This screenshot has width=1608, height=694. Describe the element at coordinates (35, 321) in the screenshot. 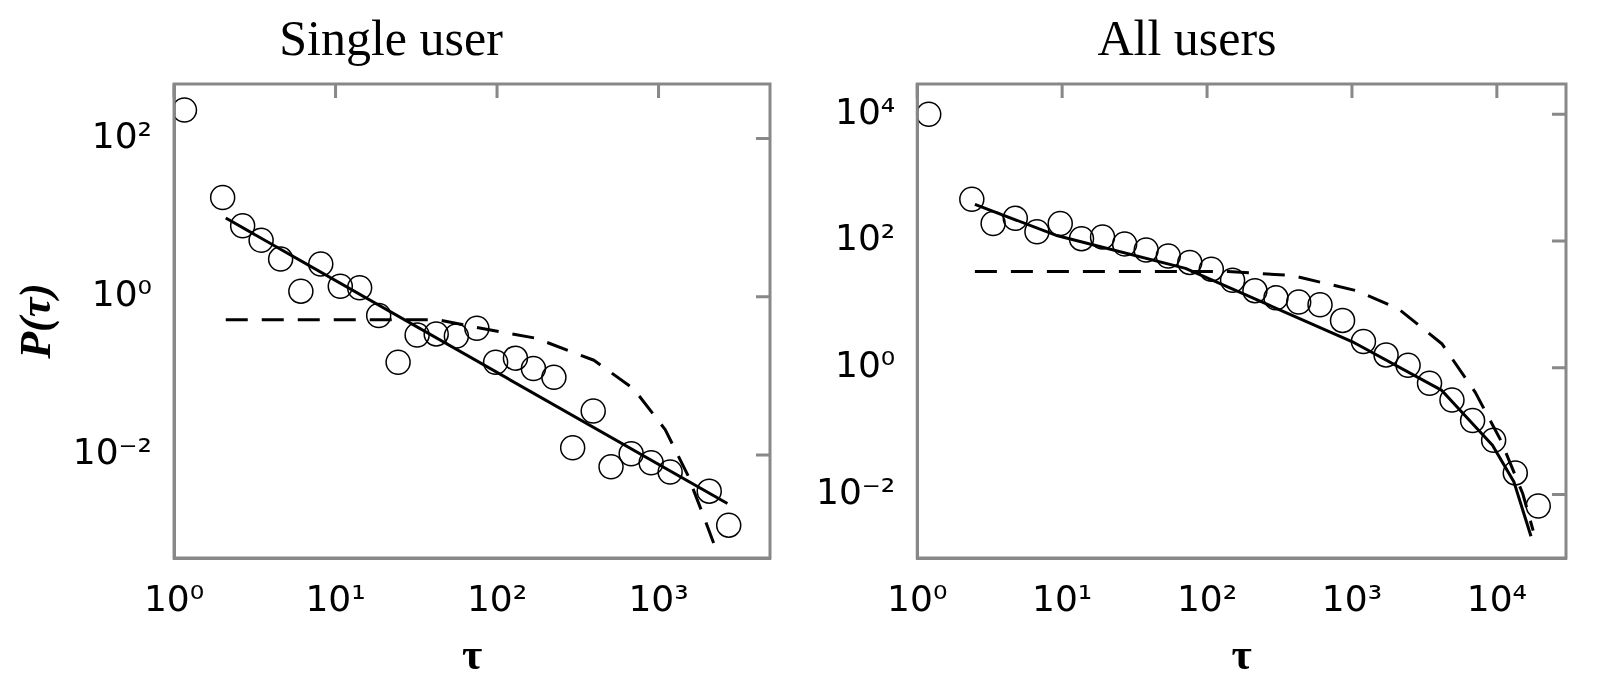

I see `y-axis-title: P(τ)` at that location.